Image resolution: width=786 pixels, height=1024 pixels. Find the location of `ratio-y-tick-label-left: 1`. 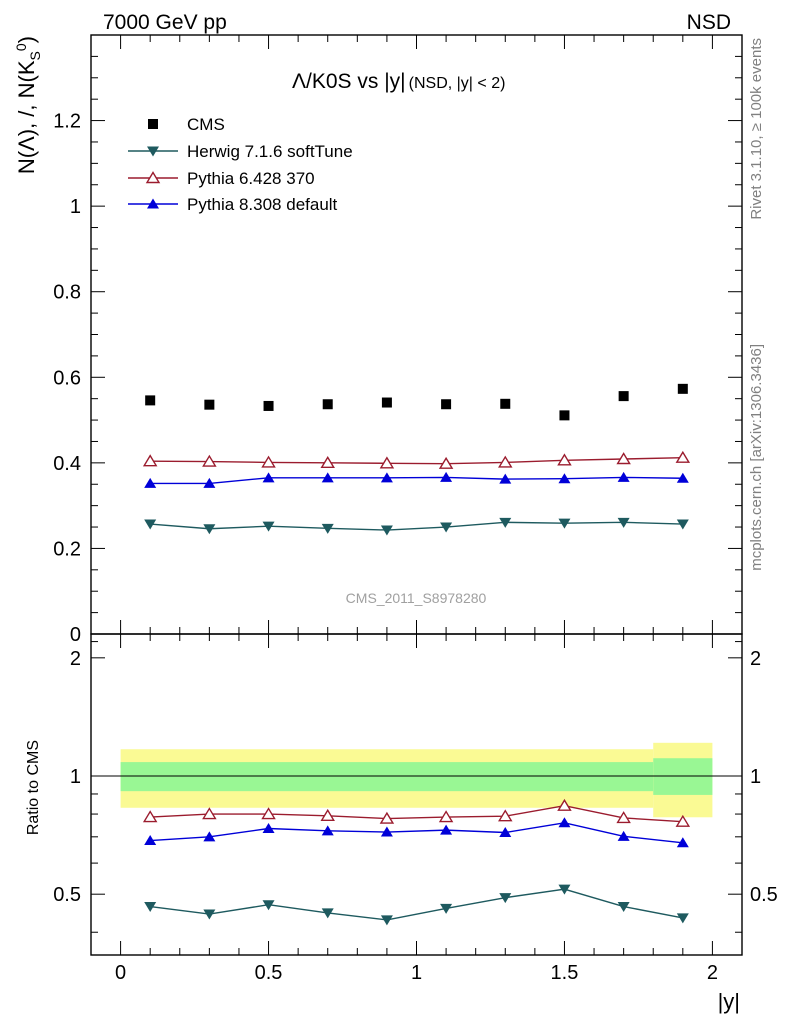

ratio-y-tick-label-left: 1 is located at coordinates (75, 777).